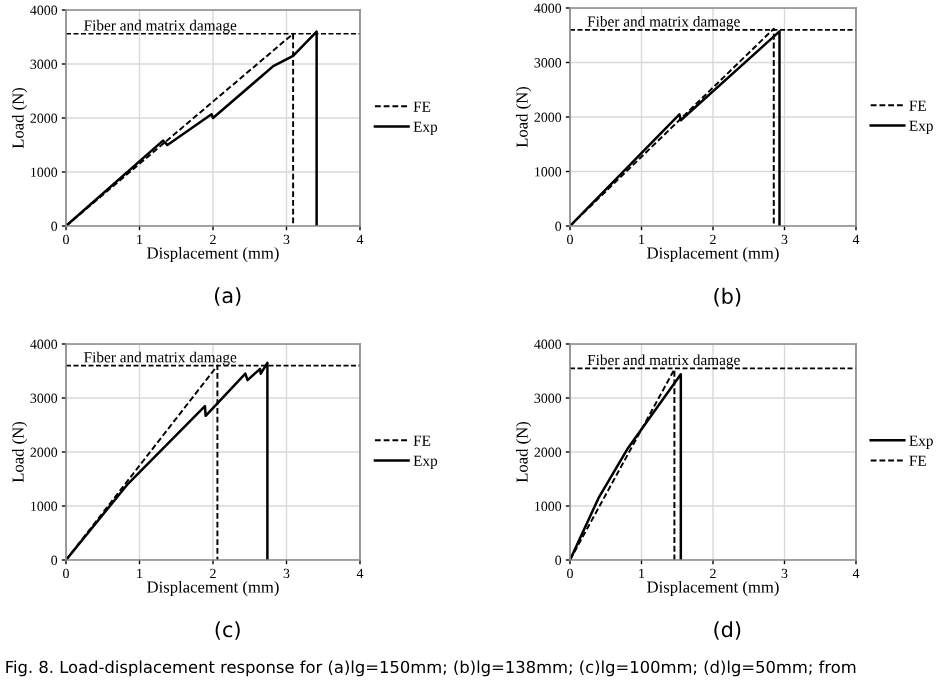 This screenshot has height=682, width=948. What do you see at coordinates (227, 630) in the screenshot?
I see `text: (c)` at bounding box center [227, 630].